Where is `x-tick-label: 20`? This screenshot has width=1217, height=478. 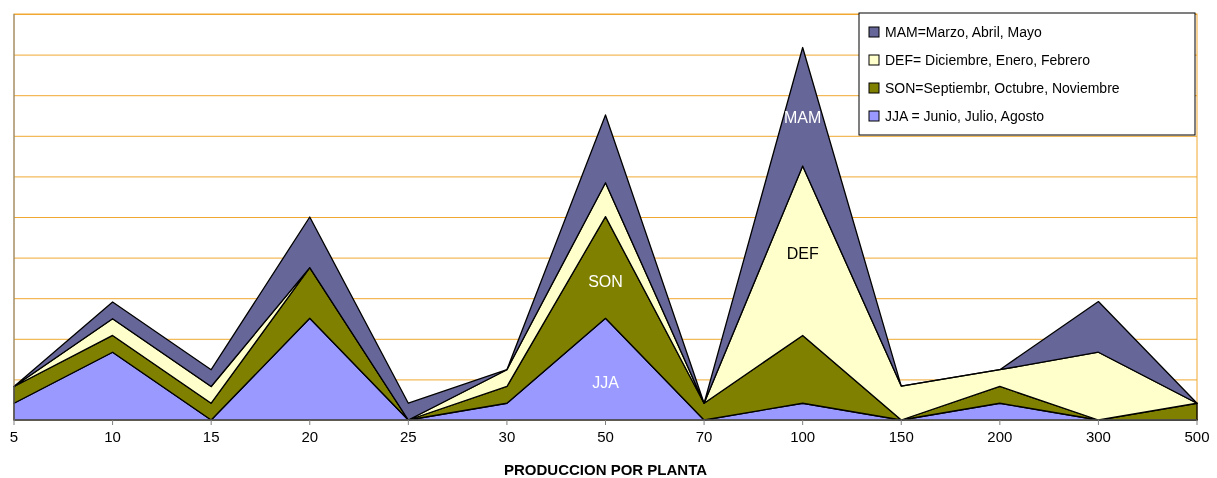 x-tick-label: 20 is located at coordinates (310, 436).